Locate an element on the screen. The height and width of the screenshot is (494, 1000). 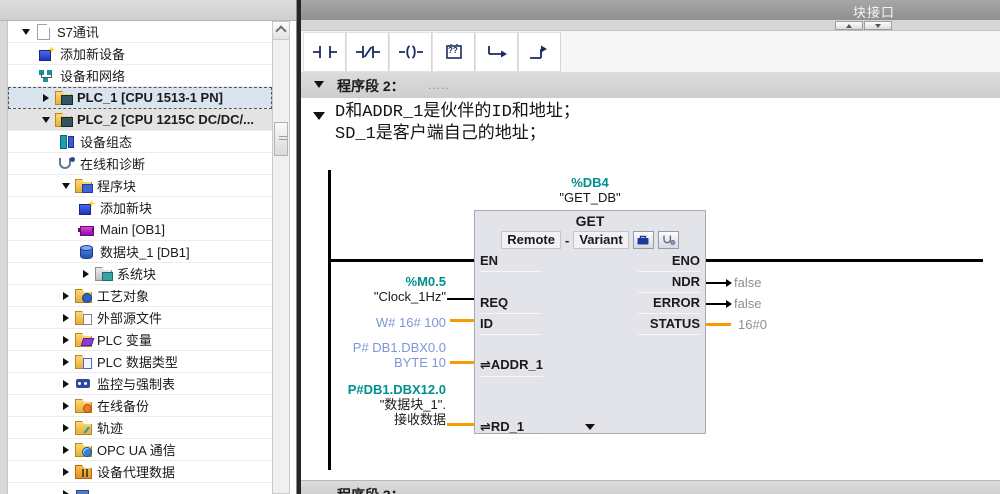
tree-row-program-blocks: 程序块 is located at coordinates (140, 186).